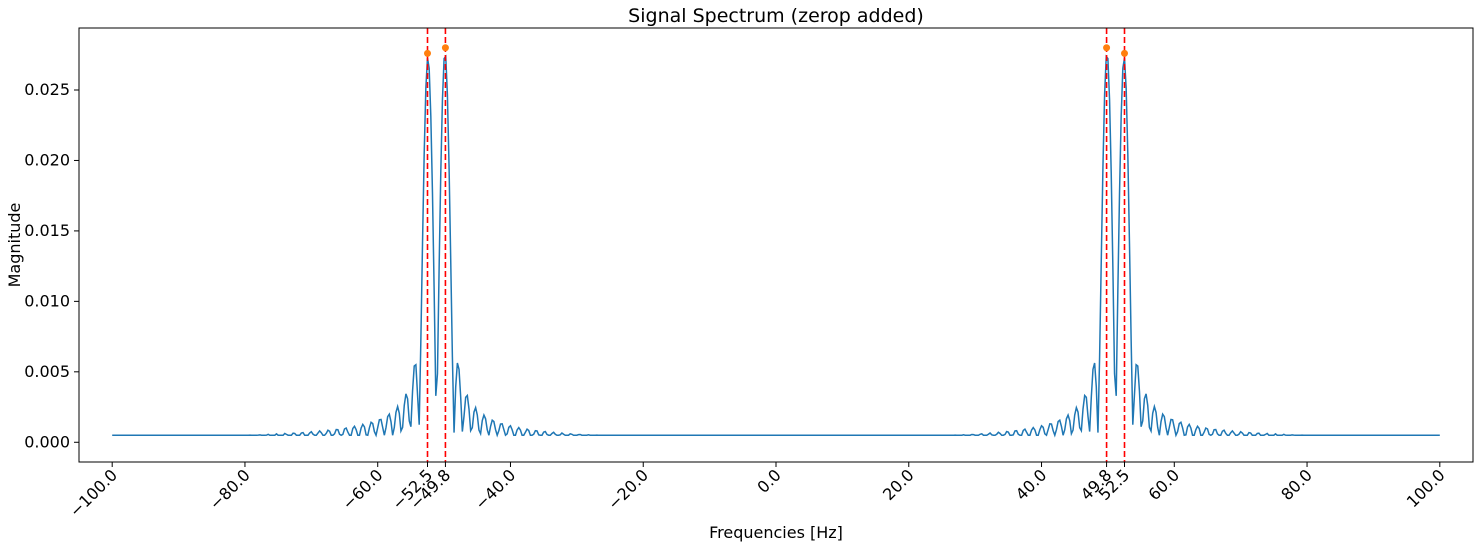 The height and width of the screenshot is (548, 1481). Describe the element at coordinates (898, 484) in the screenshot. I see `x-tick-label: 20.0` at that location.